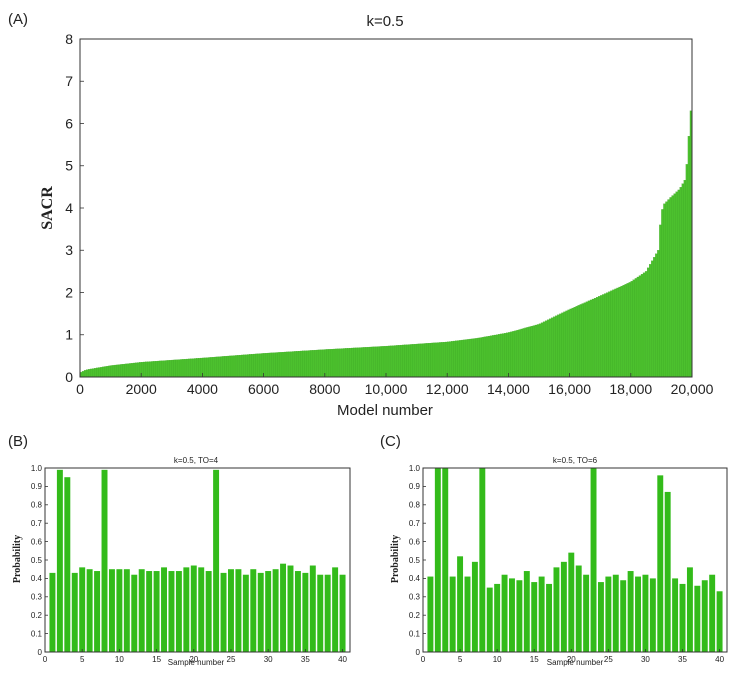  What do you see at coordinates (193, 659) in the screenshot?
I see `chart-b-x-tick-label: 20` at bounding box center [193, 659].